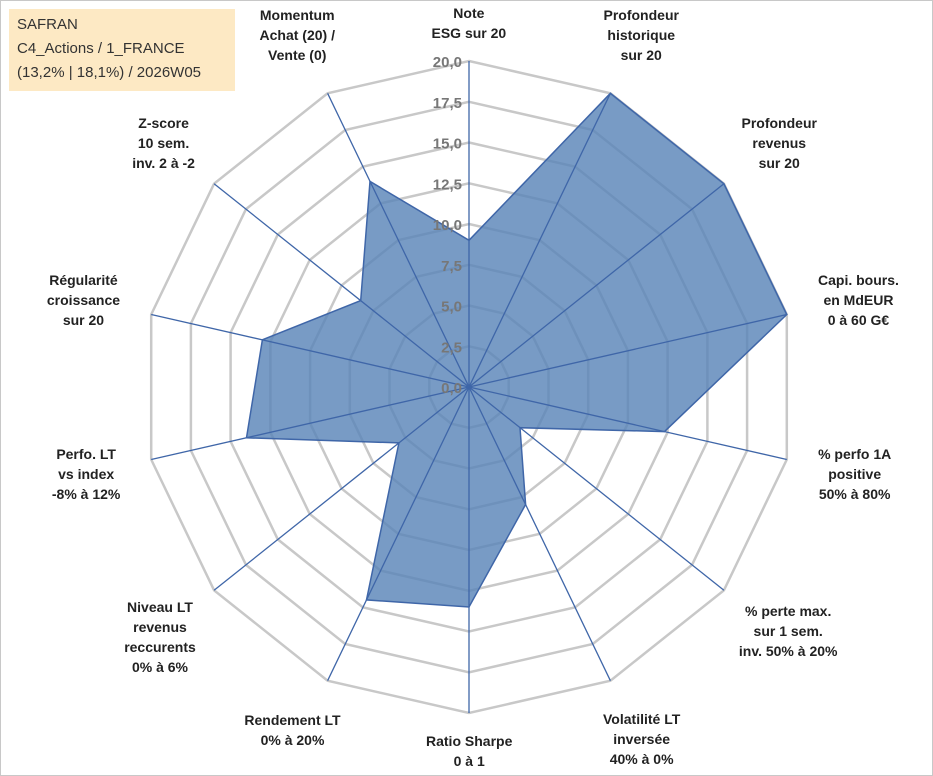 This screenshot has height=776, width=933. I want to click on category-label-line: ESG sur 20, so click(469, 33).